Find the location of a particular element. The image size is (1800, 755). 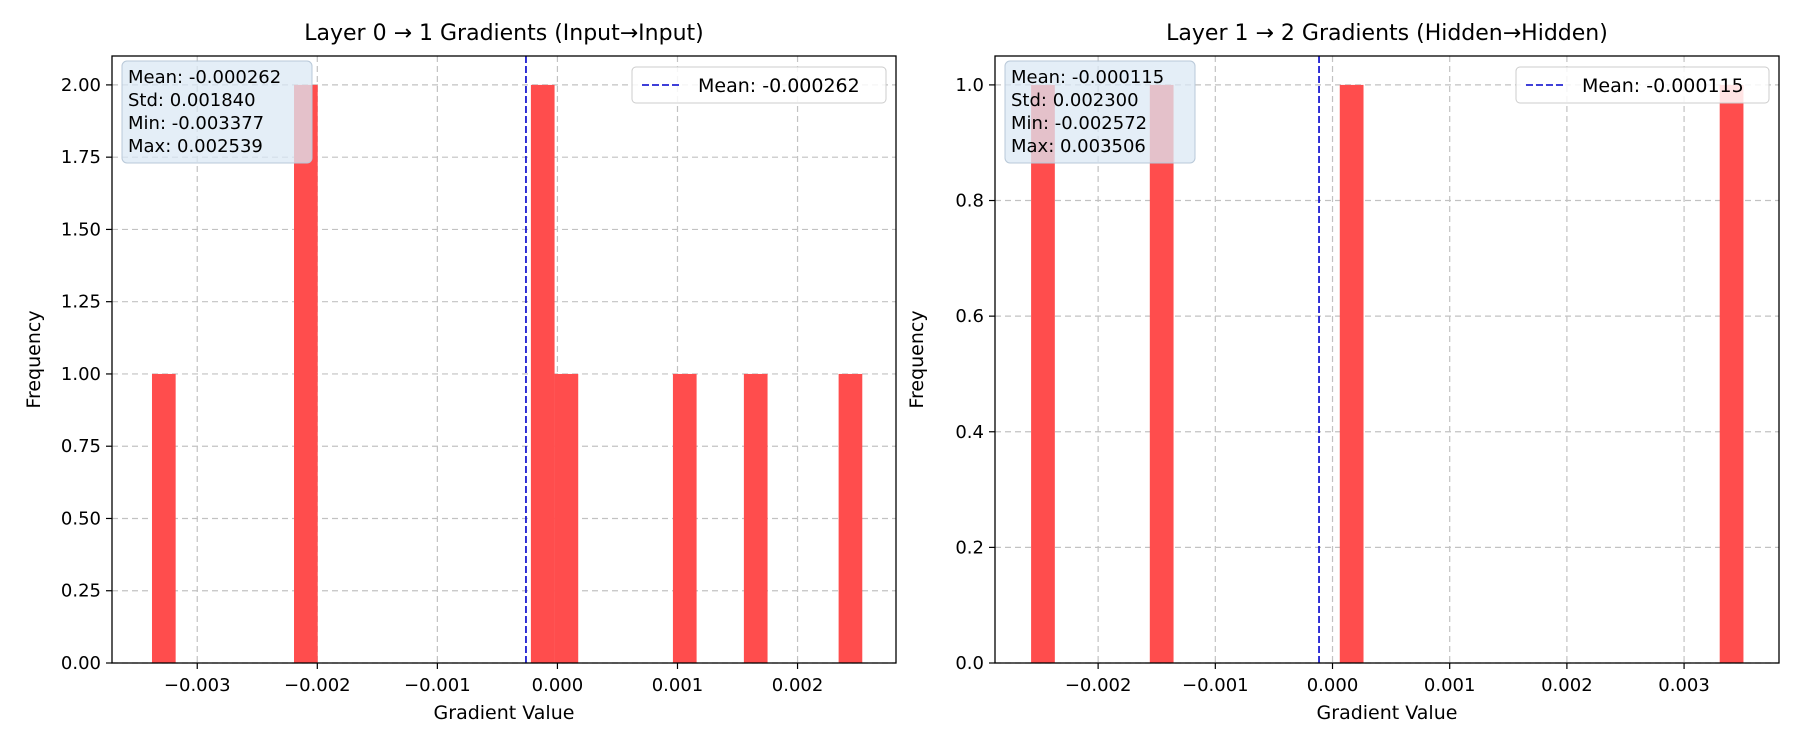

legend-label: Mean: -0.000262 is located at coordinates (779, 86).